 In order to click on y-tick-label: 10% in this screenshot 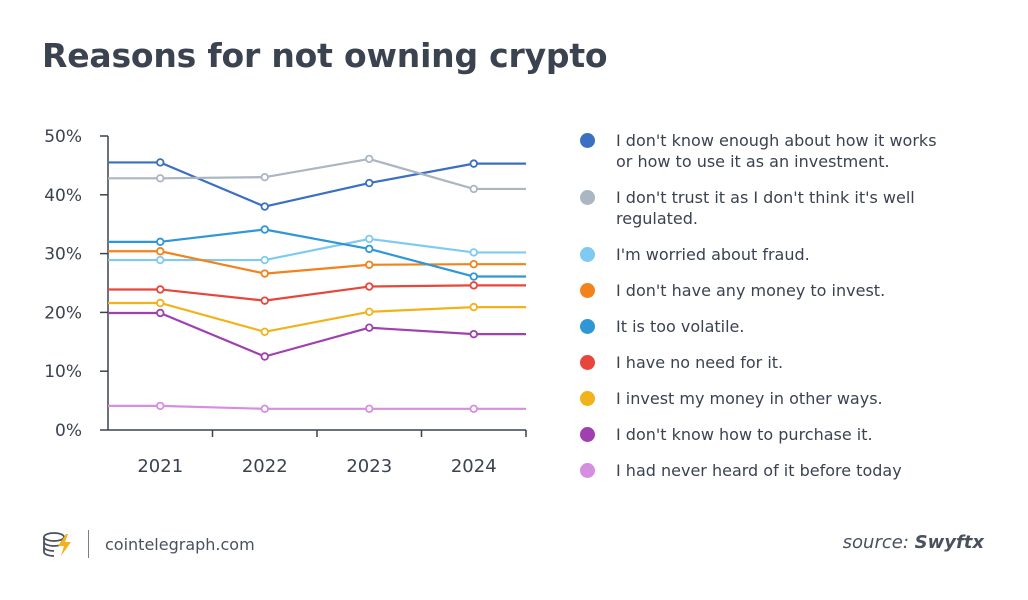, I will do `click(63, 372)`.